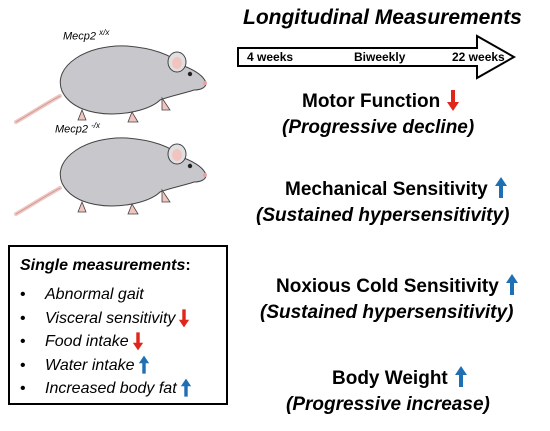 The image size is (550, 431). I want to click on measure-noxious-cold-sensitivity: Noxious Cold Sensitivity, so click(397, 286).